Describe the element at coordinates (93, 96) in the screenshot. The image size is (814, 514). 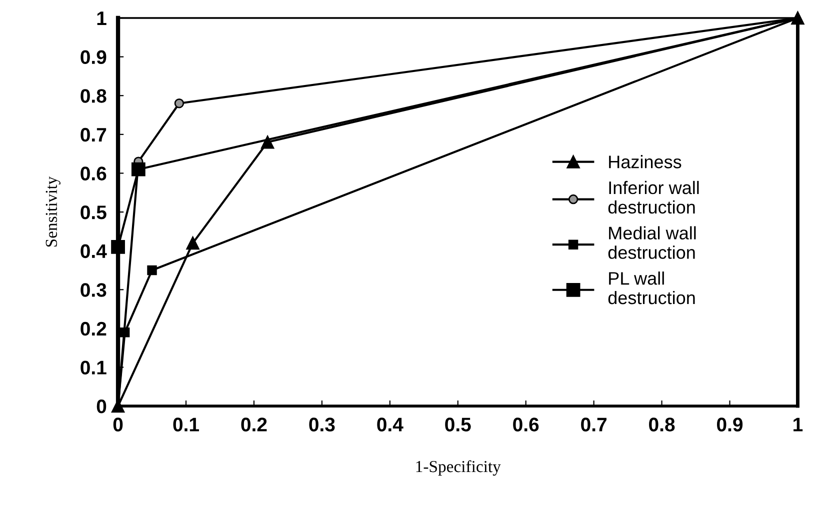
I see `y-tick-label: 0.8` at that location.